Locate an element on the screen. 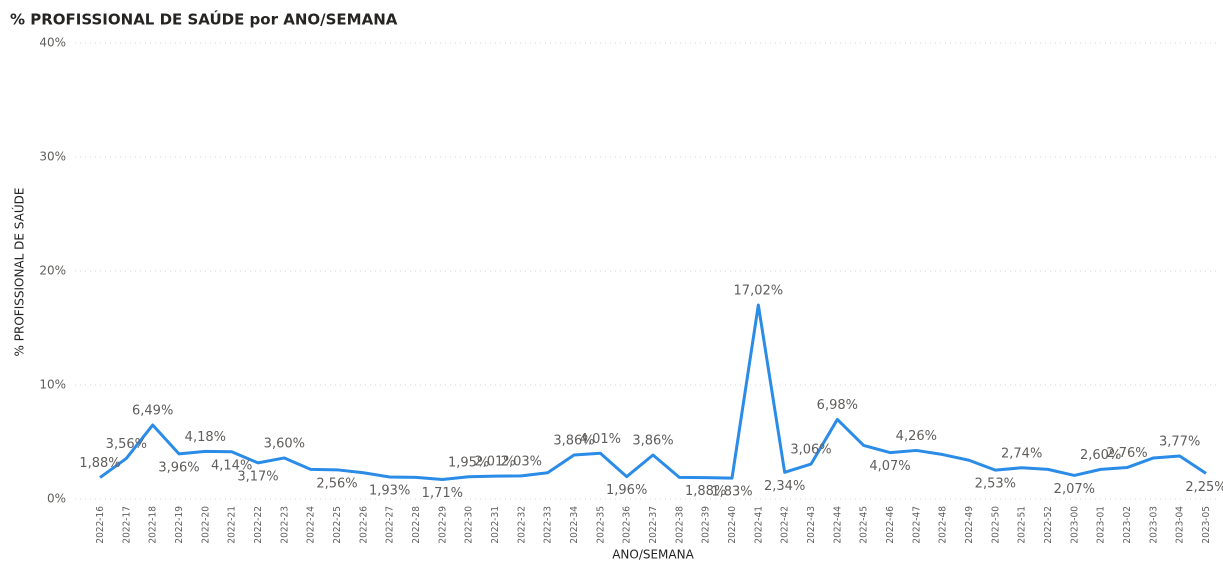  x-tick-label: 2022-24 is located at coordinates (311, 525).